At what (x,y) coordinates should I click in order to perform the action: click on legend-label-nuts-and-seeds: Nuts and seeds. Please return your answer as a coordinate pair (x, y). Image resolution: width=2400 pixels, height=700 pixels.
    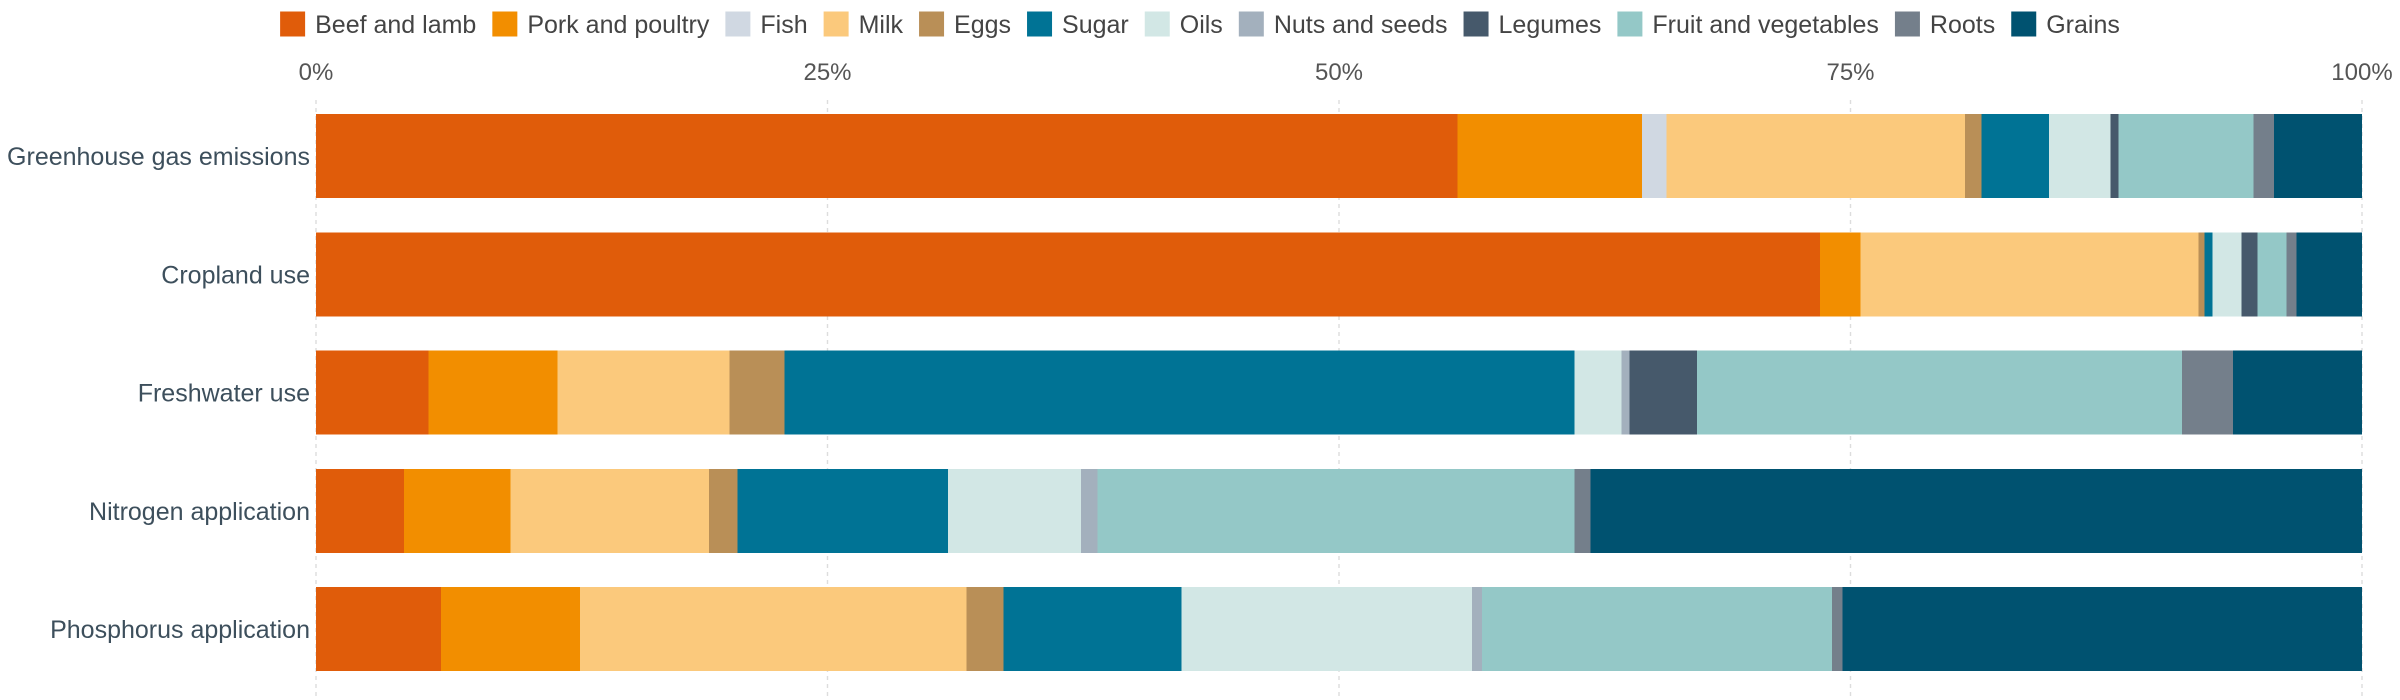
    Looking at the image, I should click on (1361, 25).